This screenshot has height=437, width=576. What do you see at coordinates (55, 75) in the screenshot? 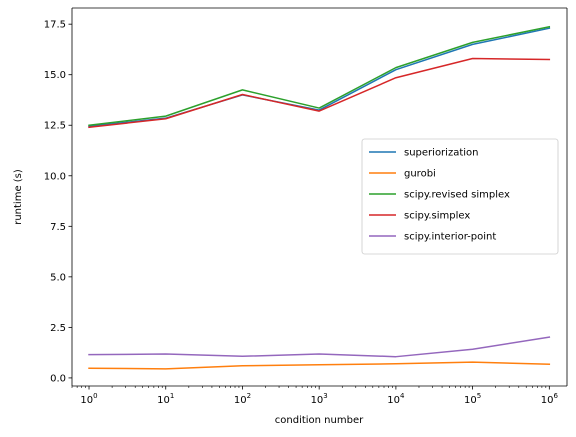
I see `y-tick-label: 15.0` at bounding box center [55, 75].